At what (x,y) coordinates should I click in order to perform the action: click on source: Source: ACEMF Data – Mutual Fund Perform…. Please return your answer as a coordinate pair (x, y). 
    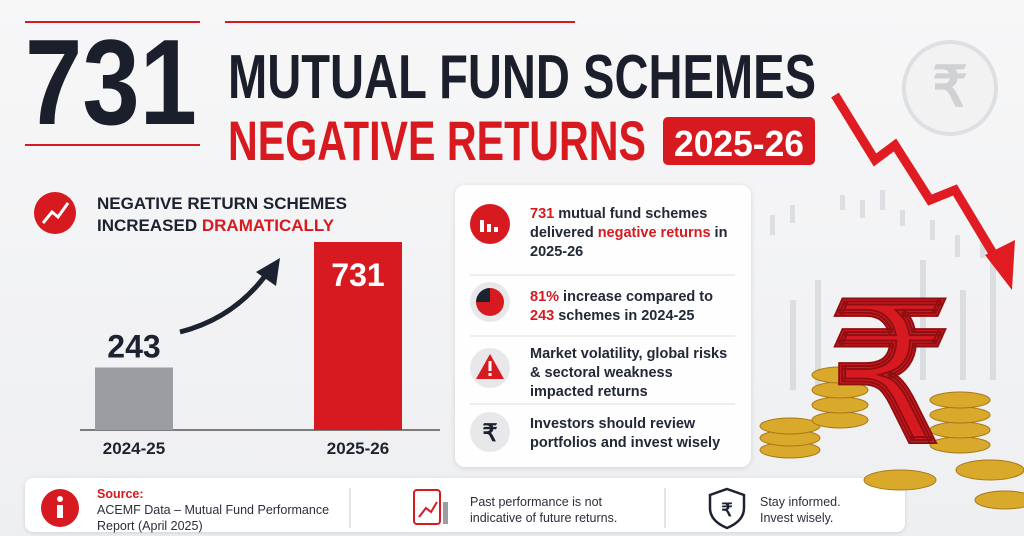
    Looking at the image, I should click on (217, 510).